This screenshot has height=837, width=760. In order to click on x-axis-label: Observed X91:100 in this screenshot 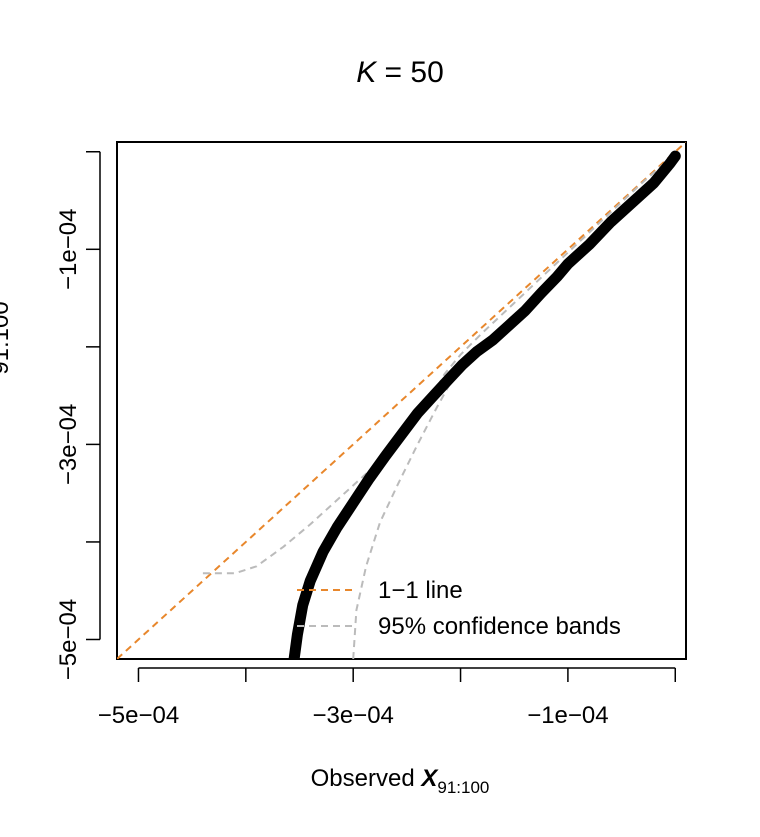, I will do `click(400, 781)`.